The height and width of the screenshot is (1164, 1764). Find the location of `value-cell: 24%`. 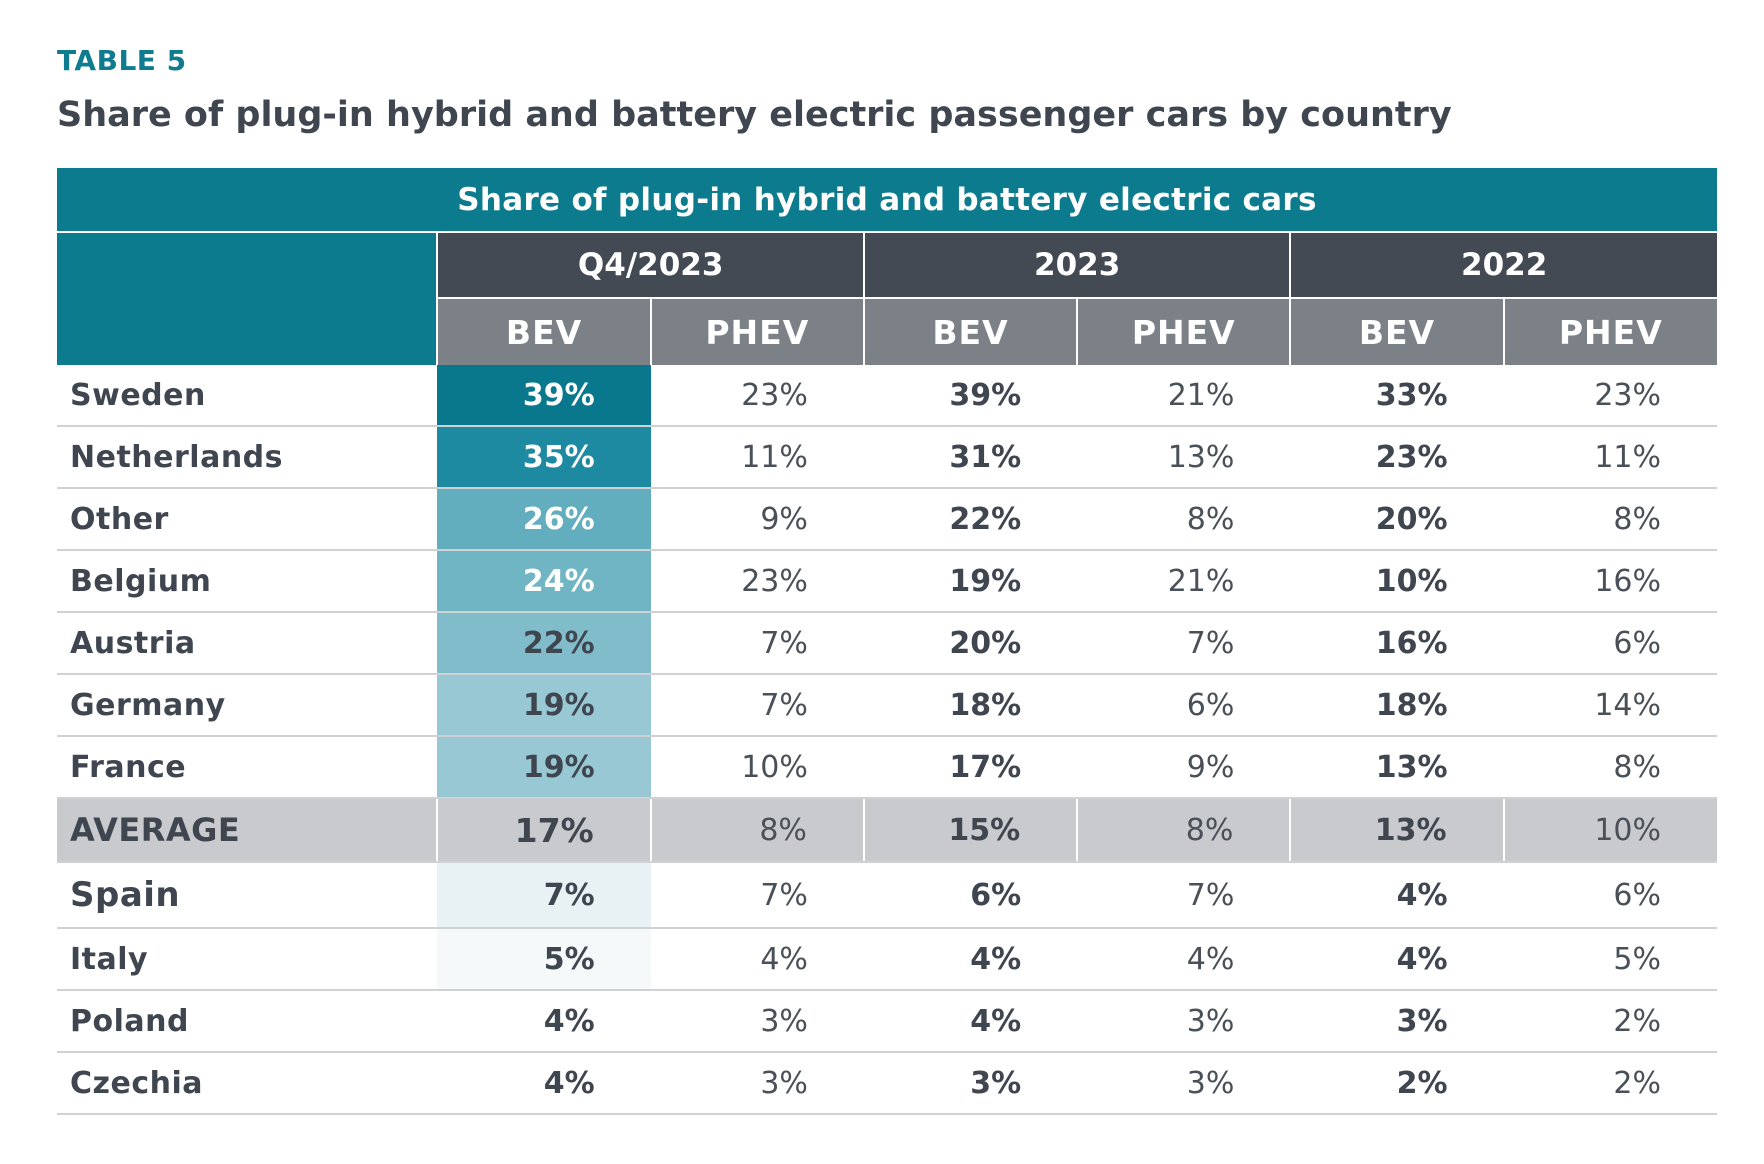

value-cell: 24% is located at coordinates (544, 581).